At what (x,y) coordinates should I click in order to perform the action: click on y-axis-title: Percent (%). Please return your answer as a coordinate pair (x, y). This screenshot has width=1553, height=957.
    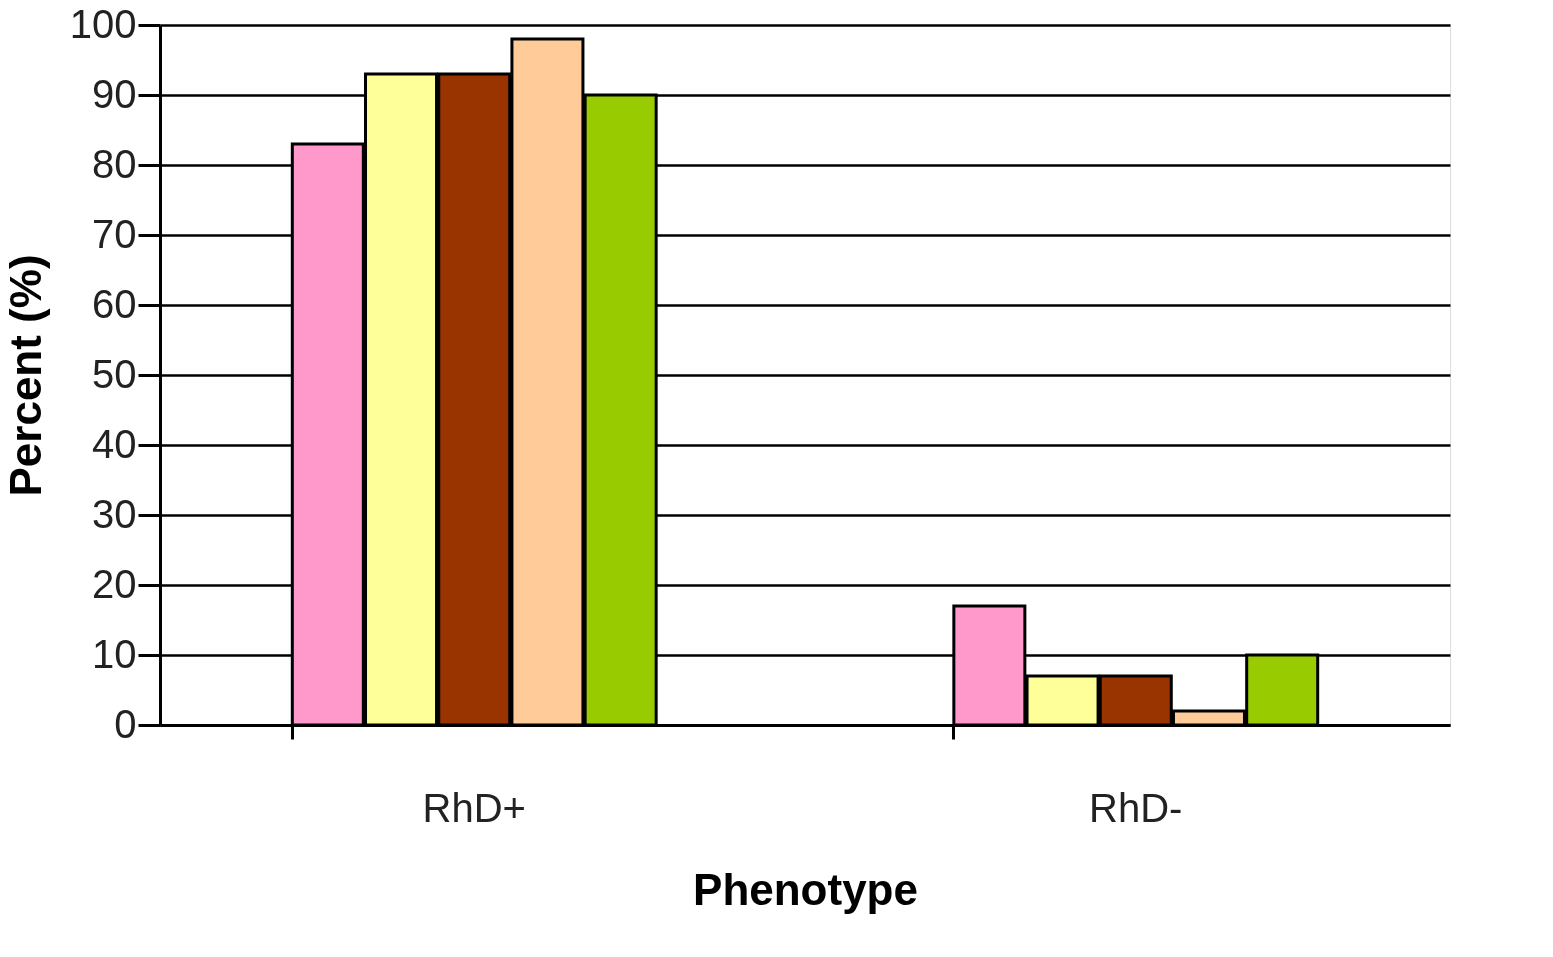
    Looking at the image, I should click on (25, 375).